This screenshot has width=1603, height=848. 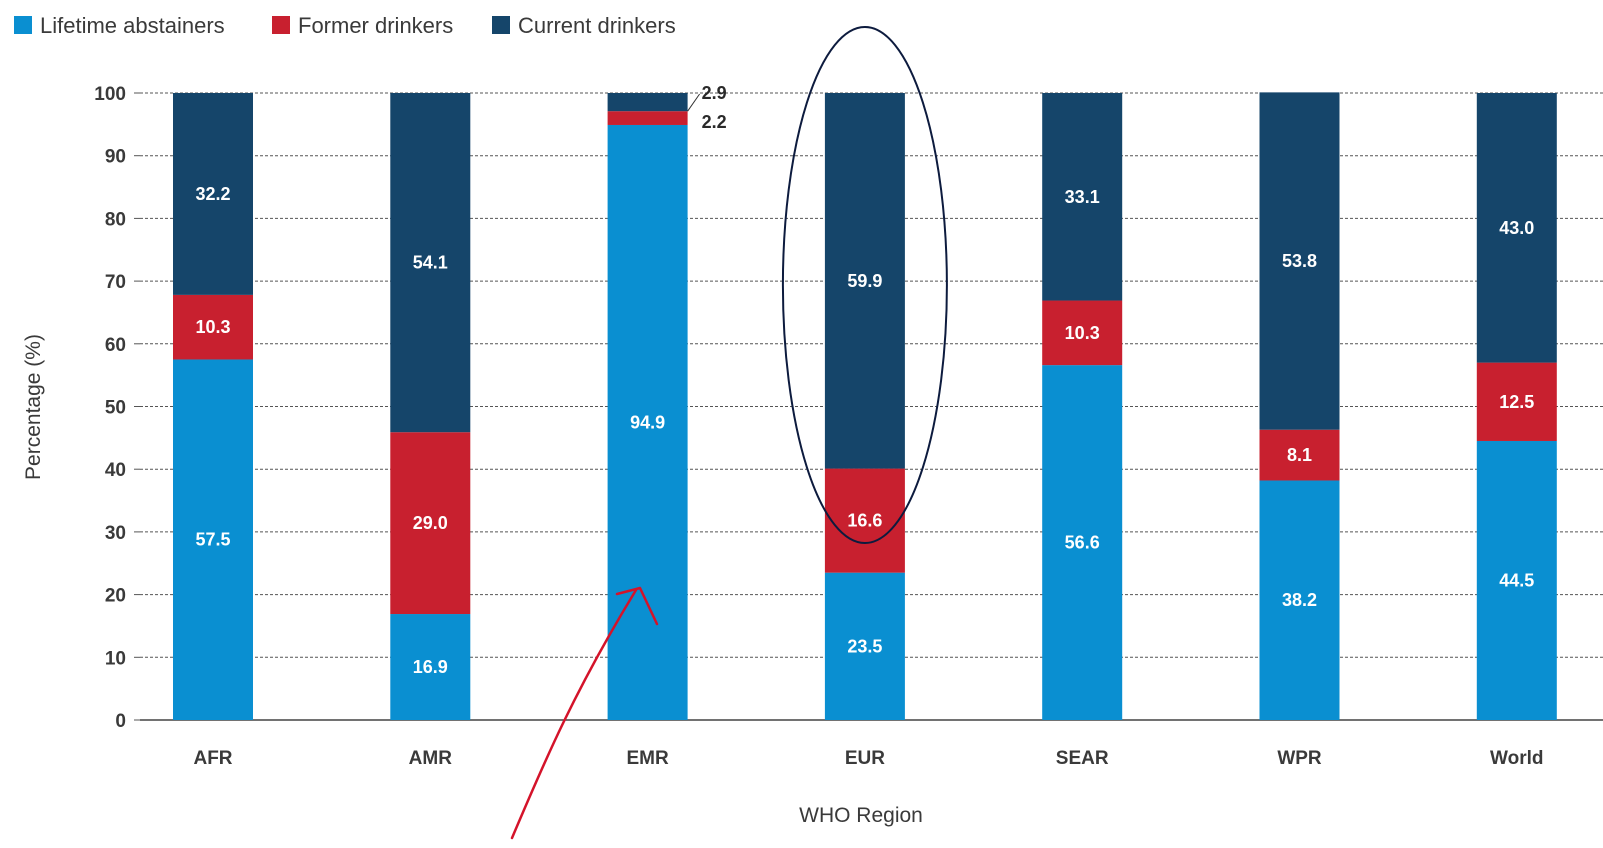 What do you see at coordinates (281, 25) in the screenshot?
I see `legend-swatch-former-drinkers` at bounding box center [281, 25].